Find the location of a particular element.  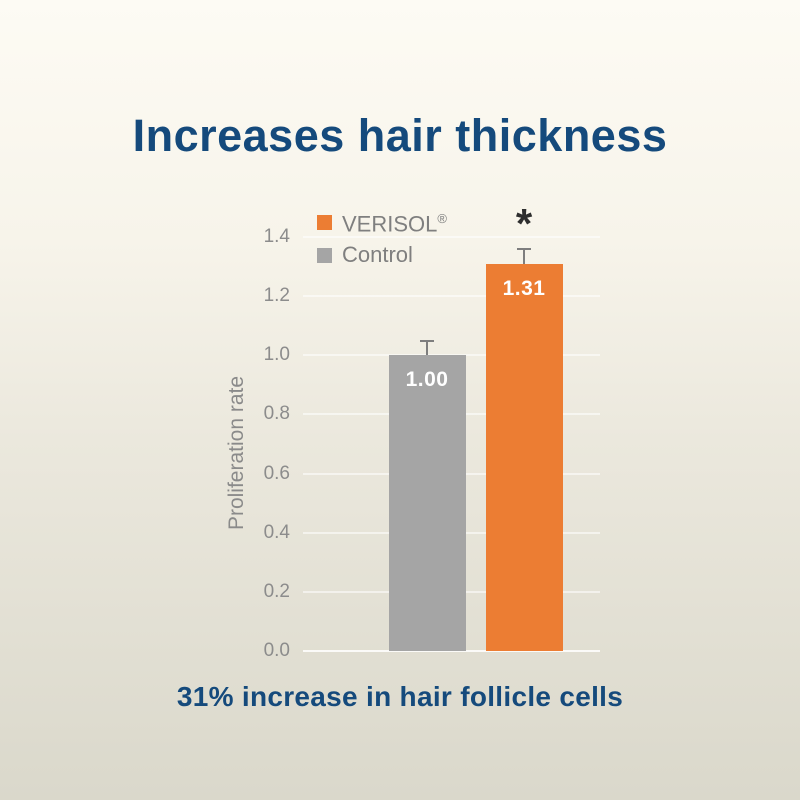

legend-label-control: Control is located at coordinates (377, 254).